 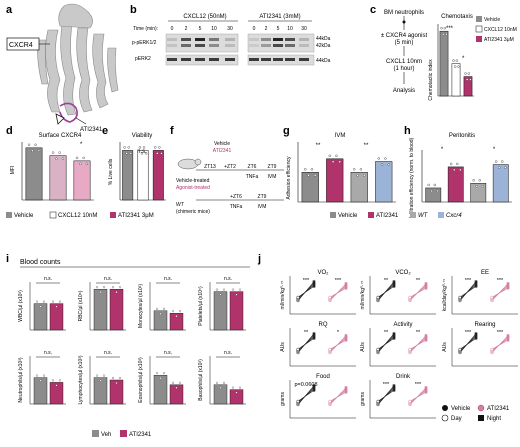 I want to click on panel-e-chart: Viability % Live cells n.s., so click(x=137, y=167).